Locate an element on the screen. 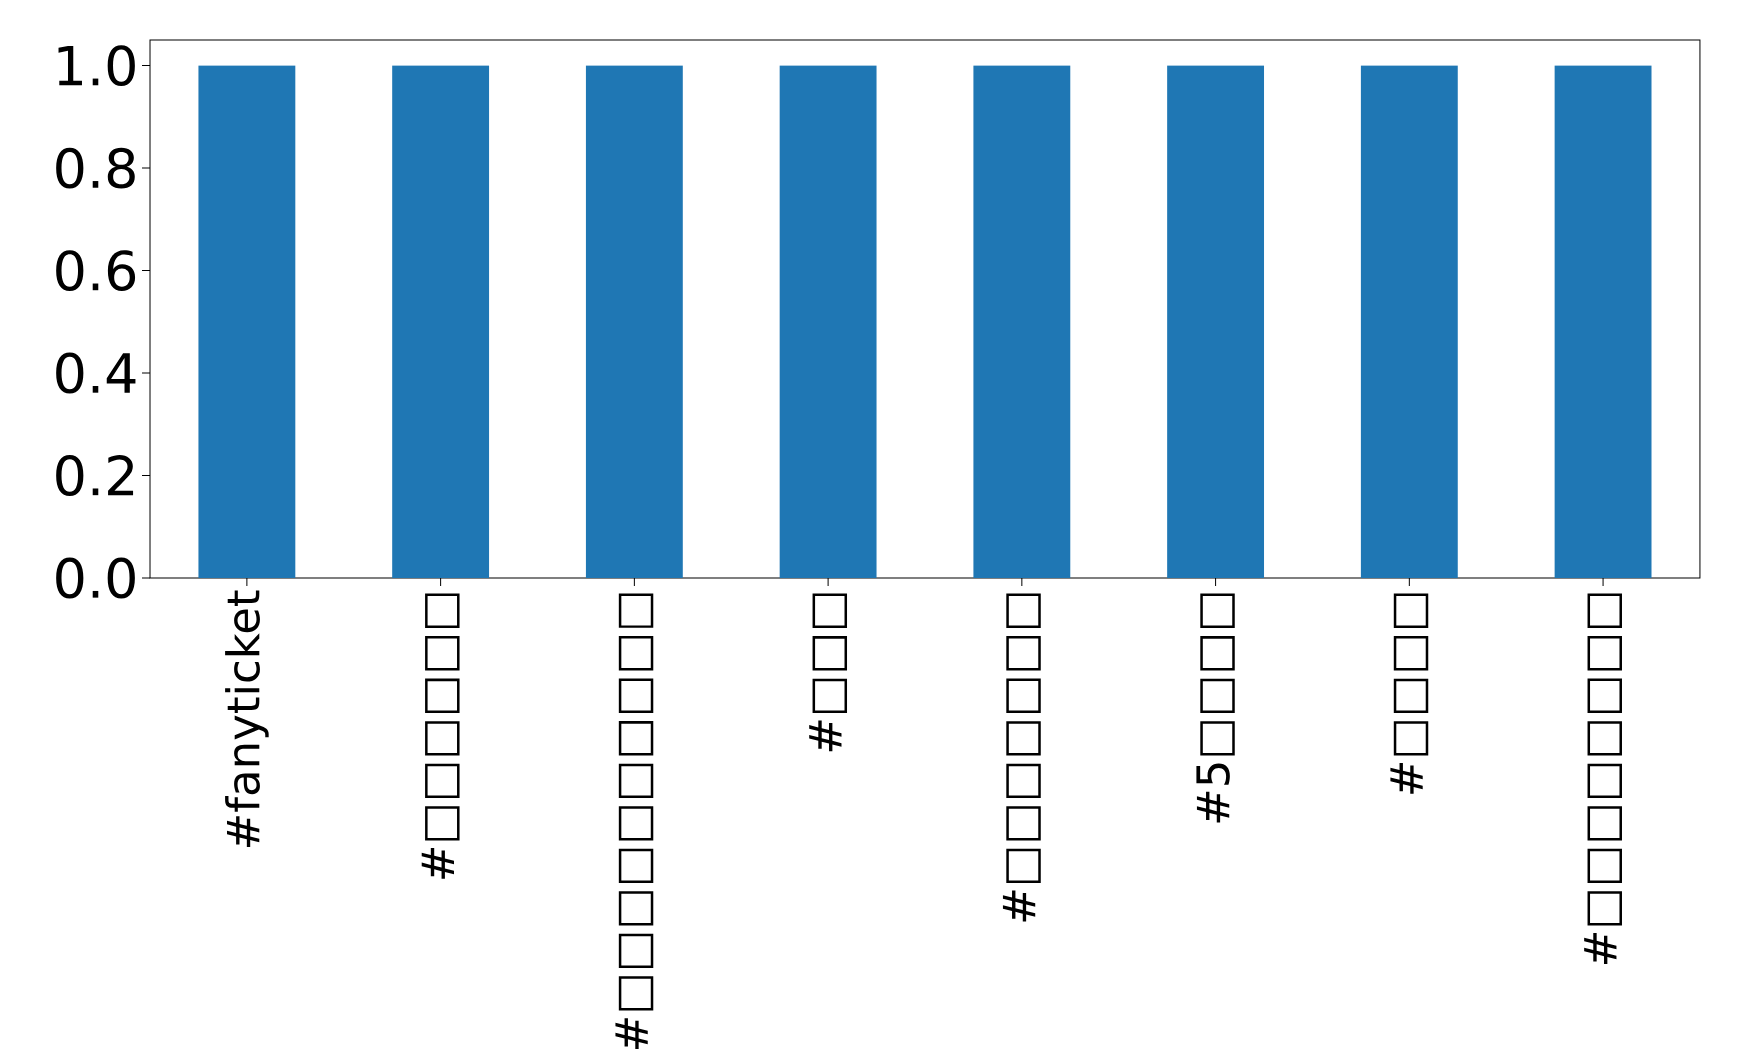 The height and width of the screenshot is (1056, 1739). x-tick-label: #□□□□□□ is located at coordinates (440, 736).